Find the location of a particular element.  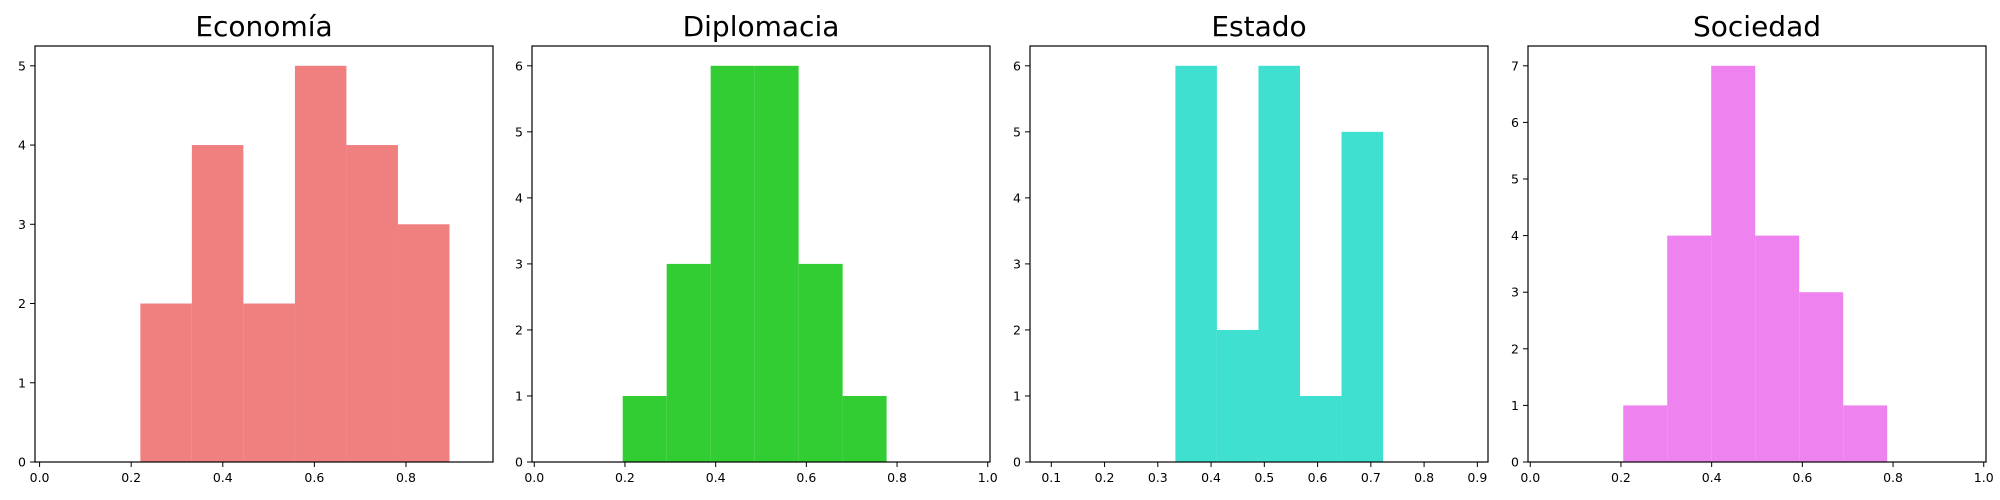

chart-title: Diplomacia is located at coordinates (761, 26).